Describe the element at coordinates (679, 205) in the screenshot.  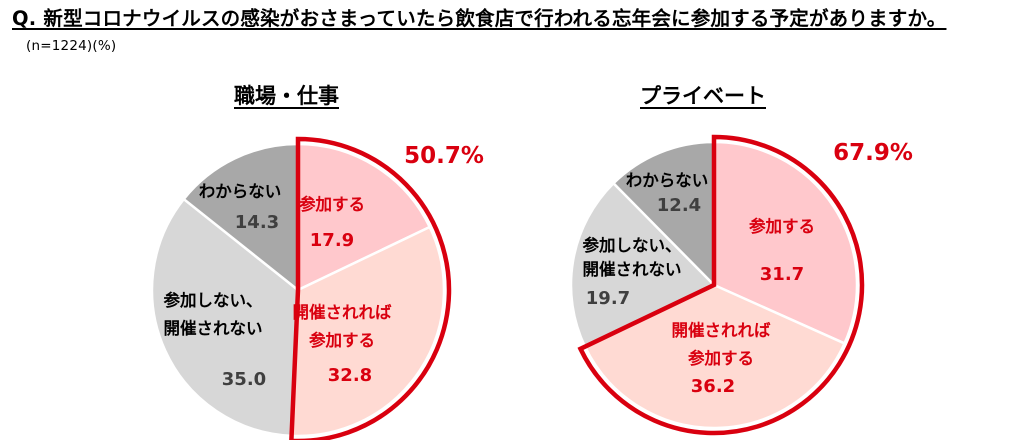
I see `slice-value-dont-know: 12.4` at that location.